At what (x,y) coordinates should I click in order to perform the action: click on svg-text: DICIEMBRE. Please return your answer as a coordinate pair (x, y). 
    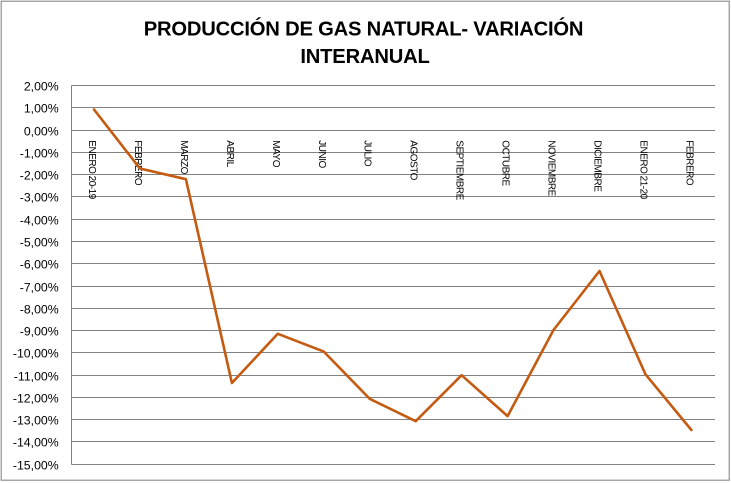
    Looking at the image, I should click on (597, 166).